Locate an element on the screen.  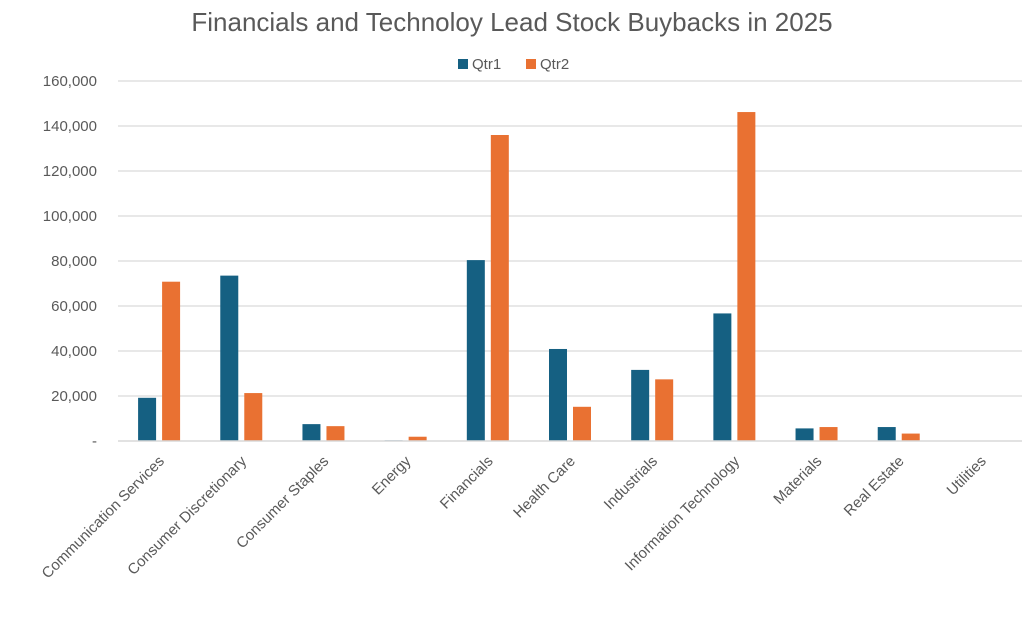
y-tick-label: - is located at coordinates (94, 441).